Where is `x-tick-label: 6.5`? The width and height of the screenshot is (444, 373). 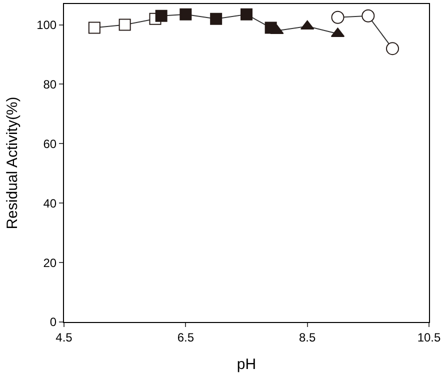 x-tick-label: 6.5 is located at coordinates (185, 337).